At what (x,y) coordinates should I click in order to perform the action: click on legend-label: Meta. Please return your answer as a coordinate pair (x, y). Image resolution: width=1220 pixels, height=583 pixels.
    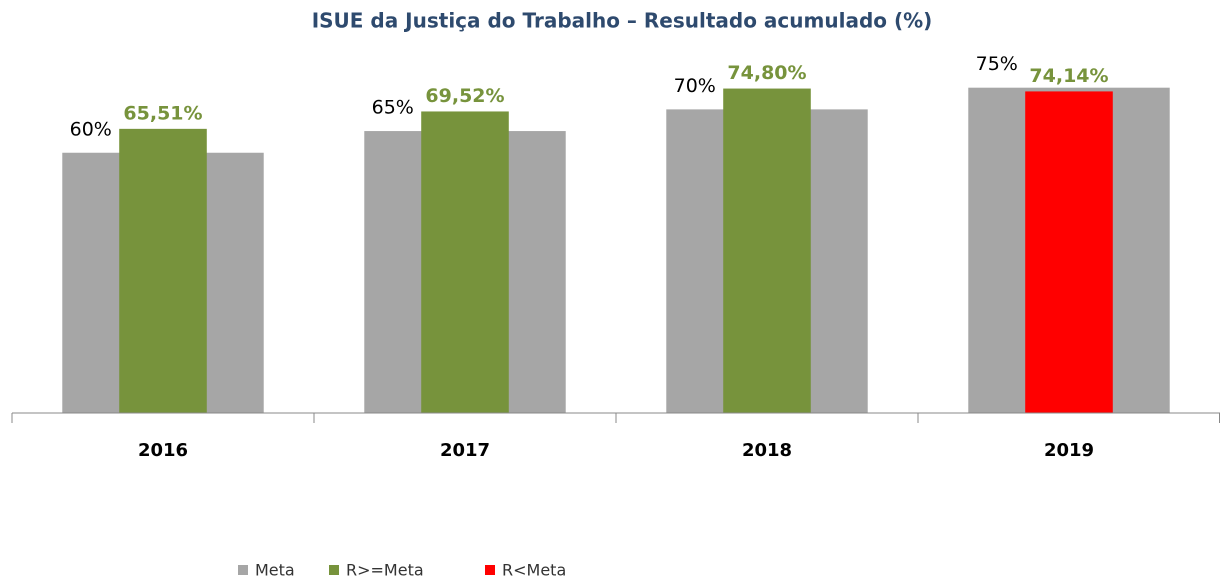
    Looking at the image, I should click on (275, 570).